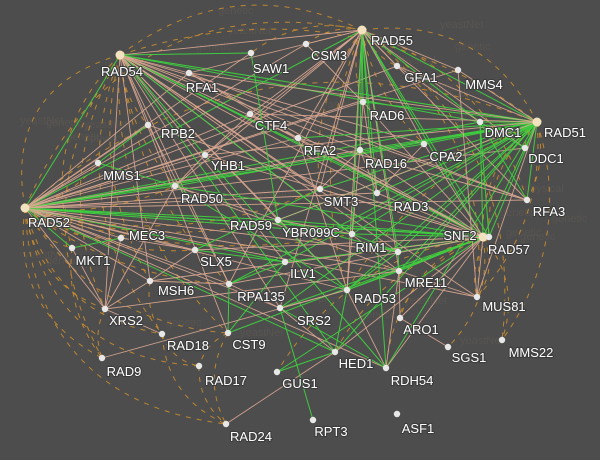 Image resolution: width=600 pixels, height=460 pixels. Describe the element at coordinates (72, 248) in the screenshot. I see `graph-node-mkt1` at that location.